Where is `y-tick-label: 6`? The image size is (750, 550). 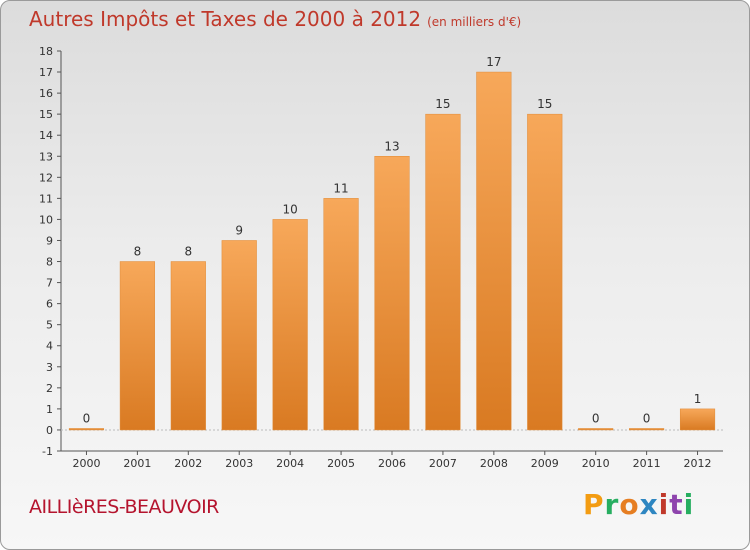
y-tick-label: 6 is located at coordinates (49, 304).